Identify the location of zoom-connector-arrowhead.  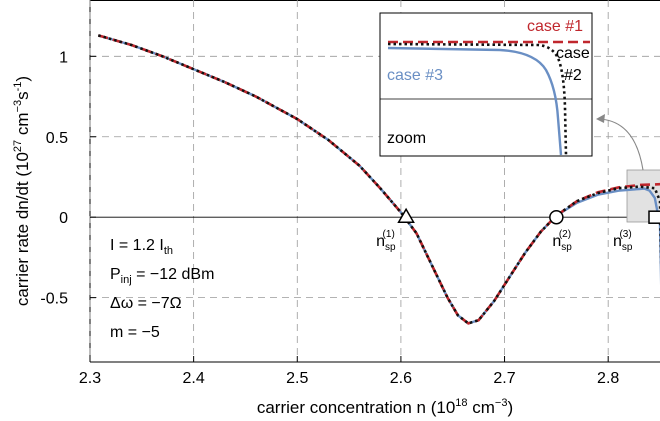
(600, 118).